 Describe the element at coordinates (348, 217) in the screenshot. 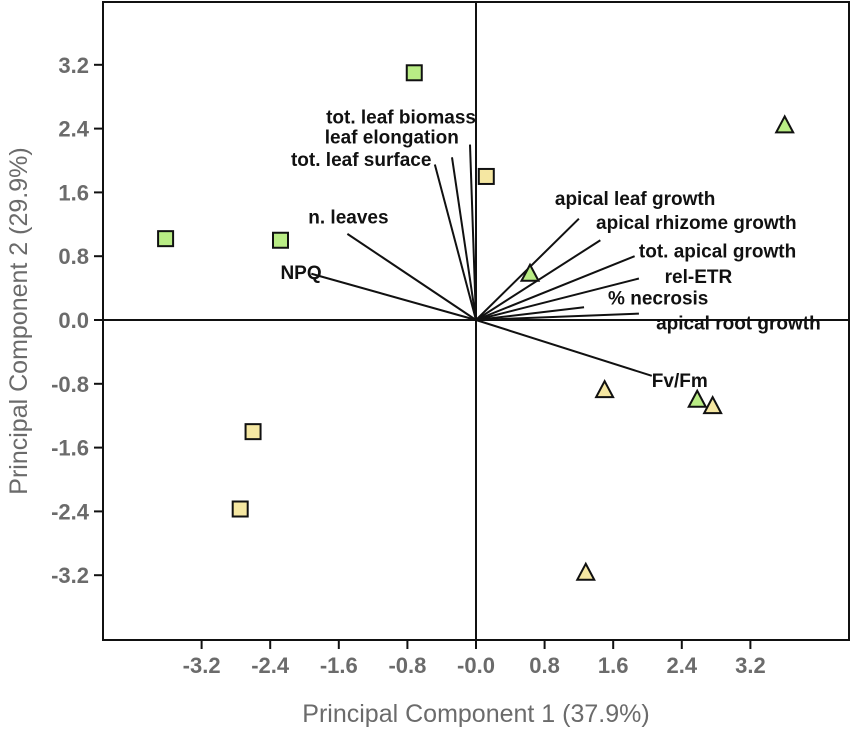

I see `loading-label: n. leaves` at that location.